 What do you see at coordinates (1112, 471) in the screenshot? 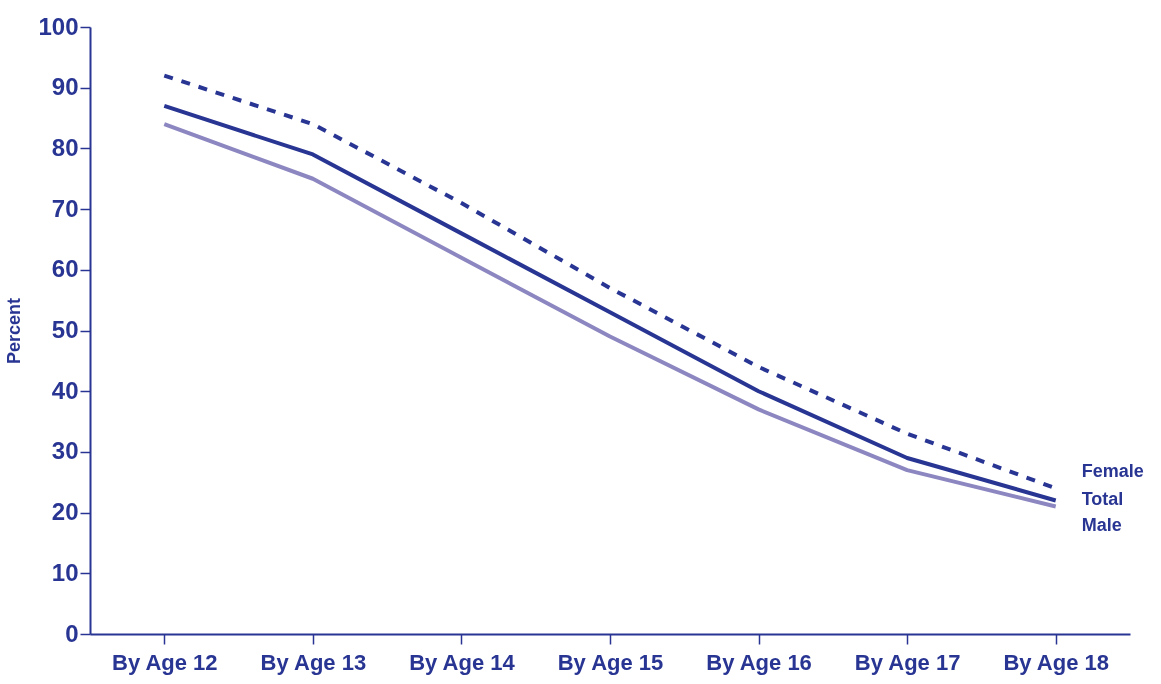
I see `series-label: Female` at bounding box center [1112, 471].